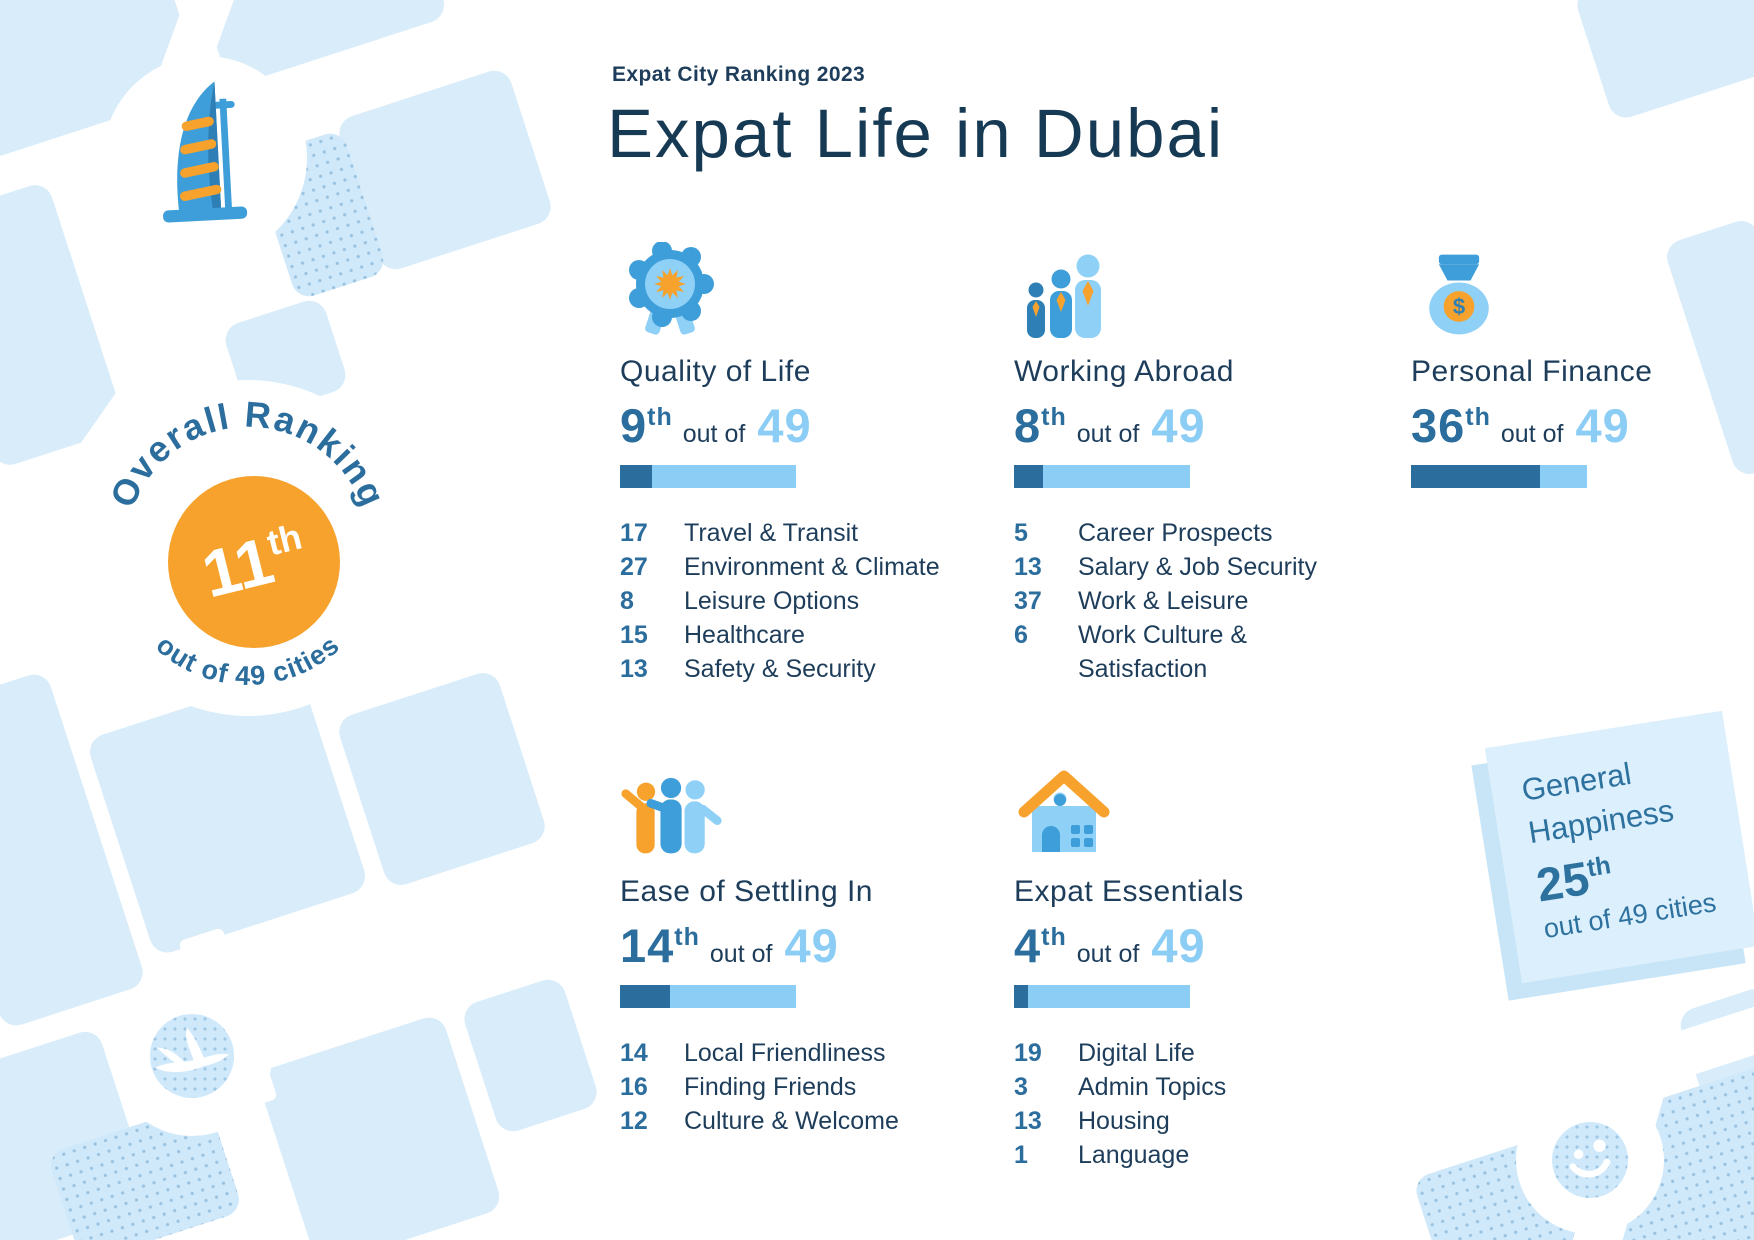 The image size is (1754, 1240). What do you see at coordinates (1131, 652) in the screenshot?
I see `list-item: 6 Work Culture & Satisfaction` at bounding box center [1131, 652].